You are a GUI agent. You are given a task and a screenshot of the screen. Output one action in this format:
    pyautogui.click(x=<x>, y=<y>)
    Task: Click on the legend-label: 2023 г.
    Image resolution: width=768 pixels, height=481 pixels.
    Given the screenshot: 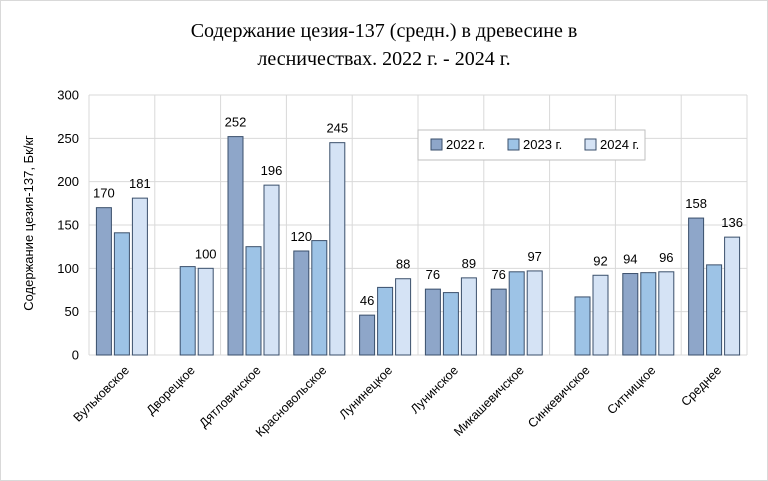 What is the action you would take?
    pyautogui.click(x=542, y=144)
    